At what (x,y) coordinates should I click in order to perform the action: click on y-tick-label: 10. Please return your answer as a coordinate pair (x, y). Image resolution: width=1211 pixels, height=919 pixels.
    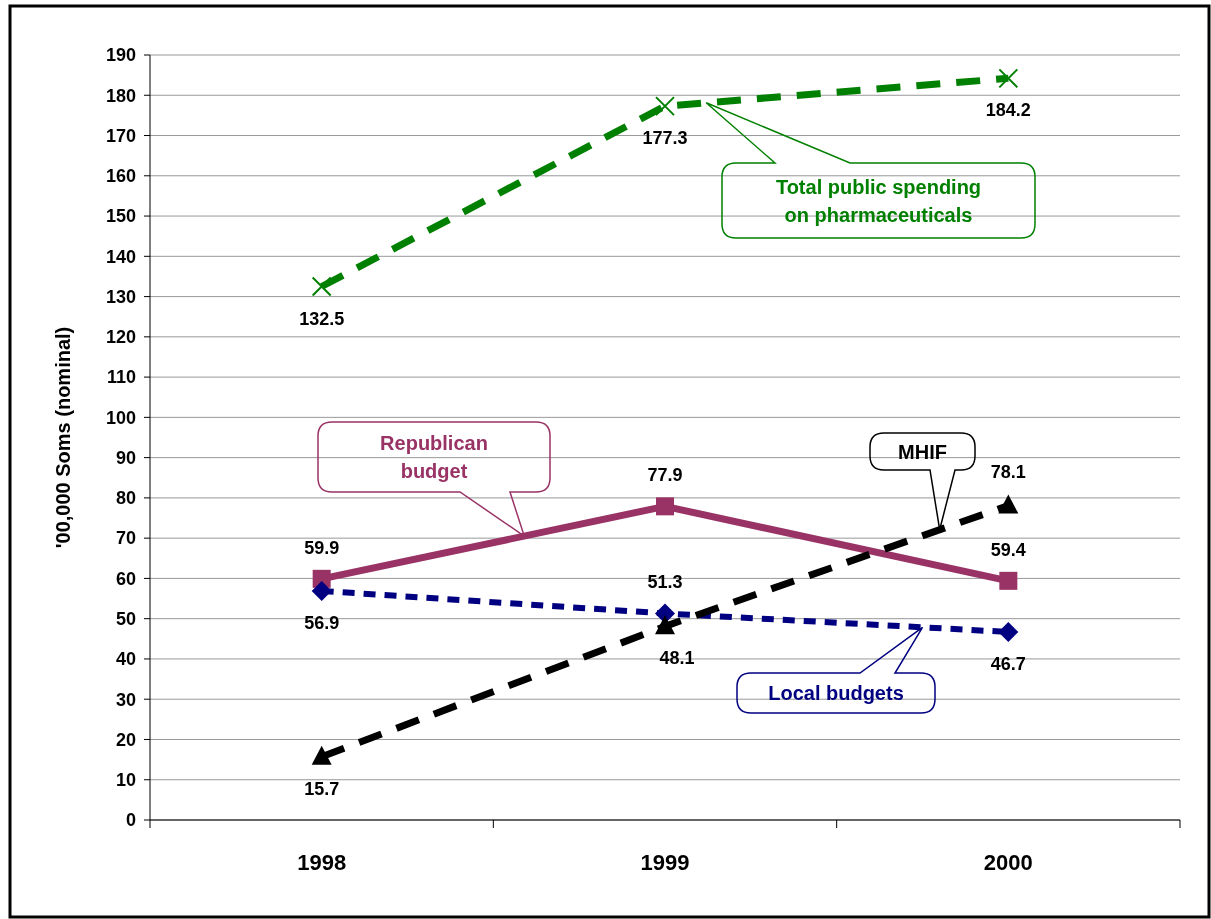
    Looking at the image, I should click on (125, 780).